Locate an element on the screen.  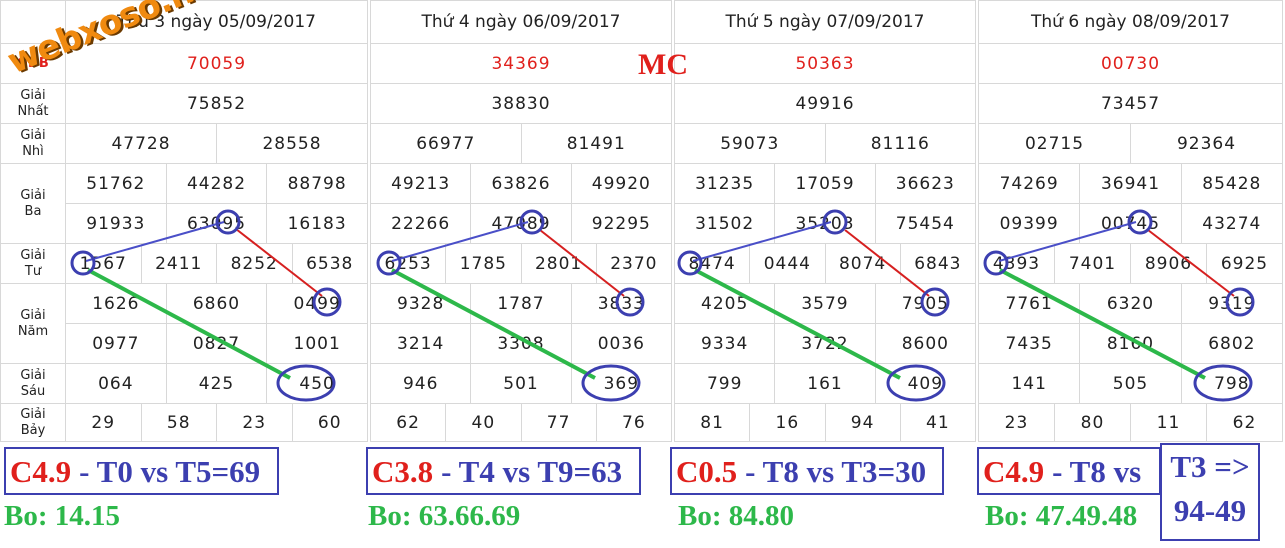
note-box: C3.8- T4 vs T9=63 is located at coordinates (503, 471).